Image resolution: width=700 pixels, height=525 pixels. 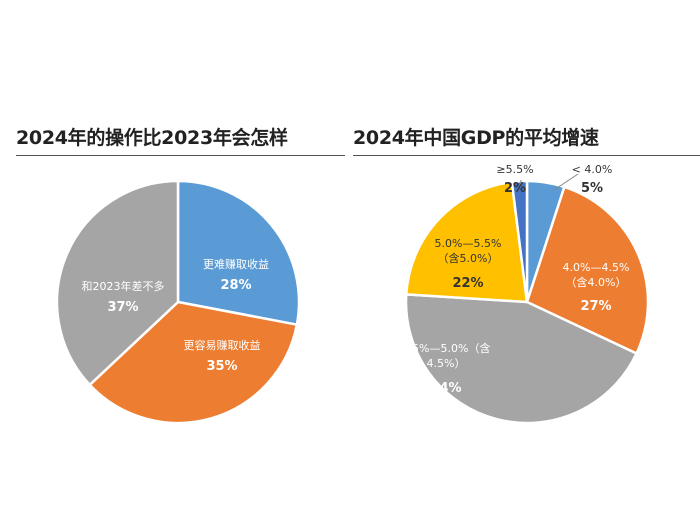 What do you see at coordinates (514, 169) in the screenshot?
I see `slice-label: ≥5.5%` at bounding box center [514, 169].